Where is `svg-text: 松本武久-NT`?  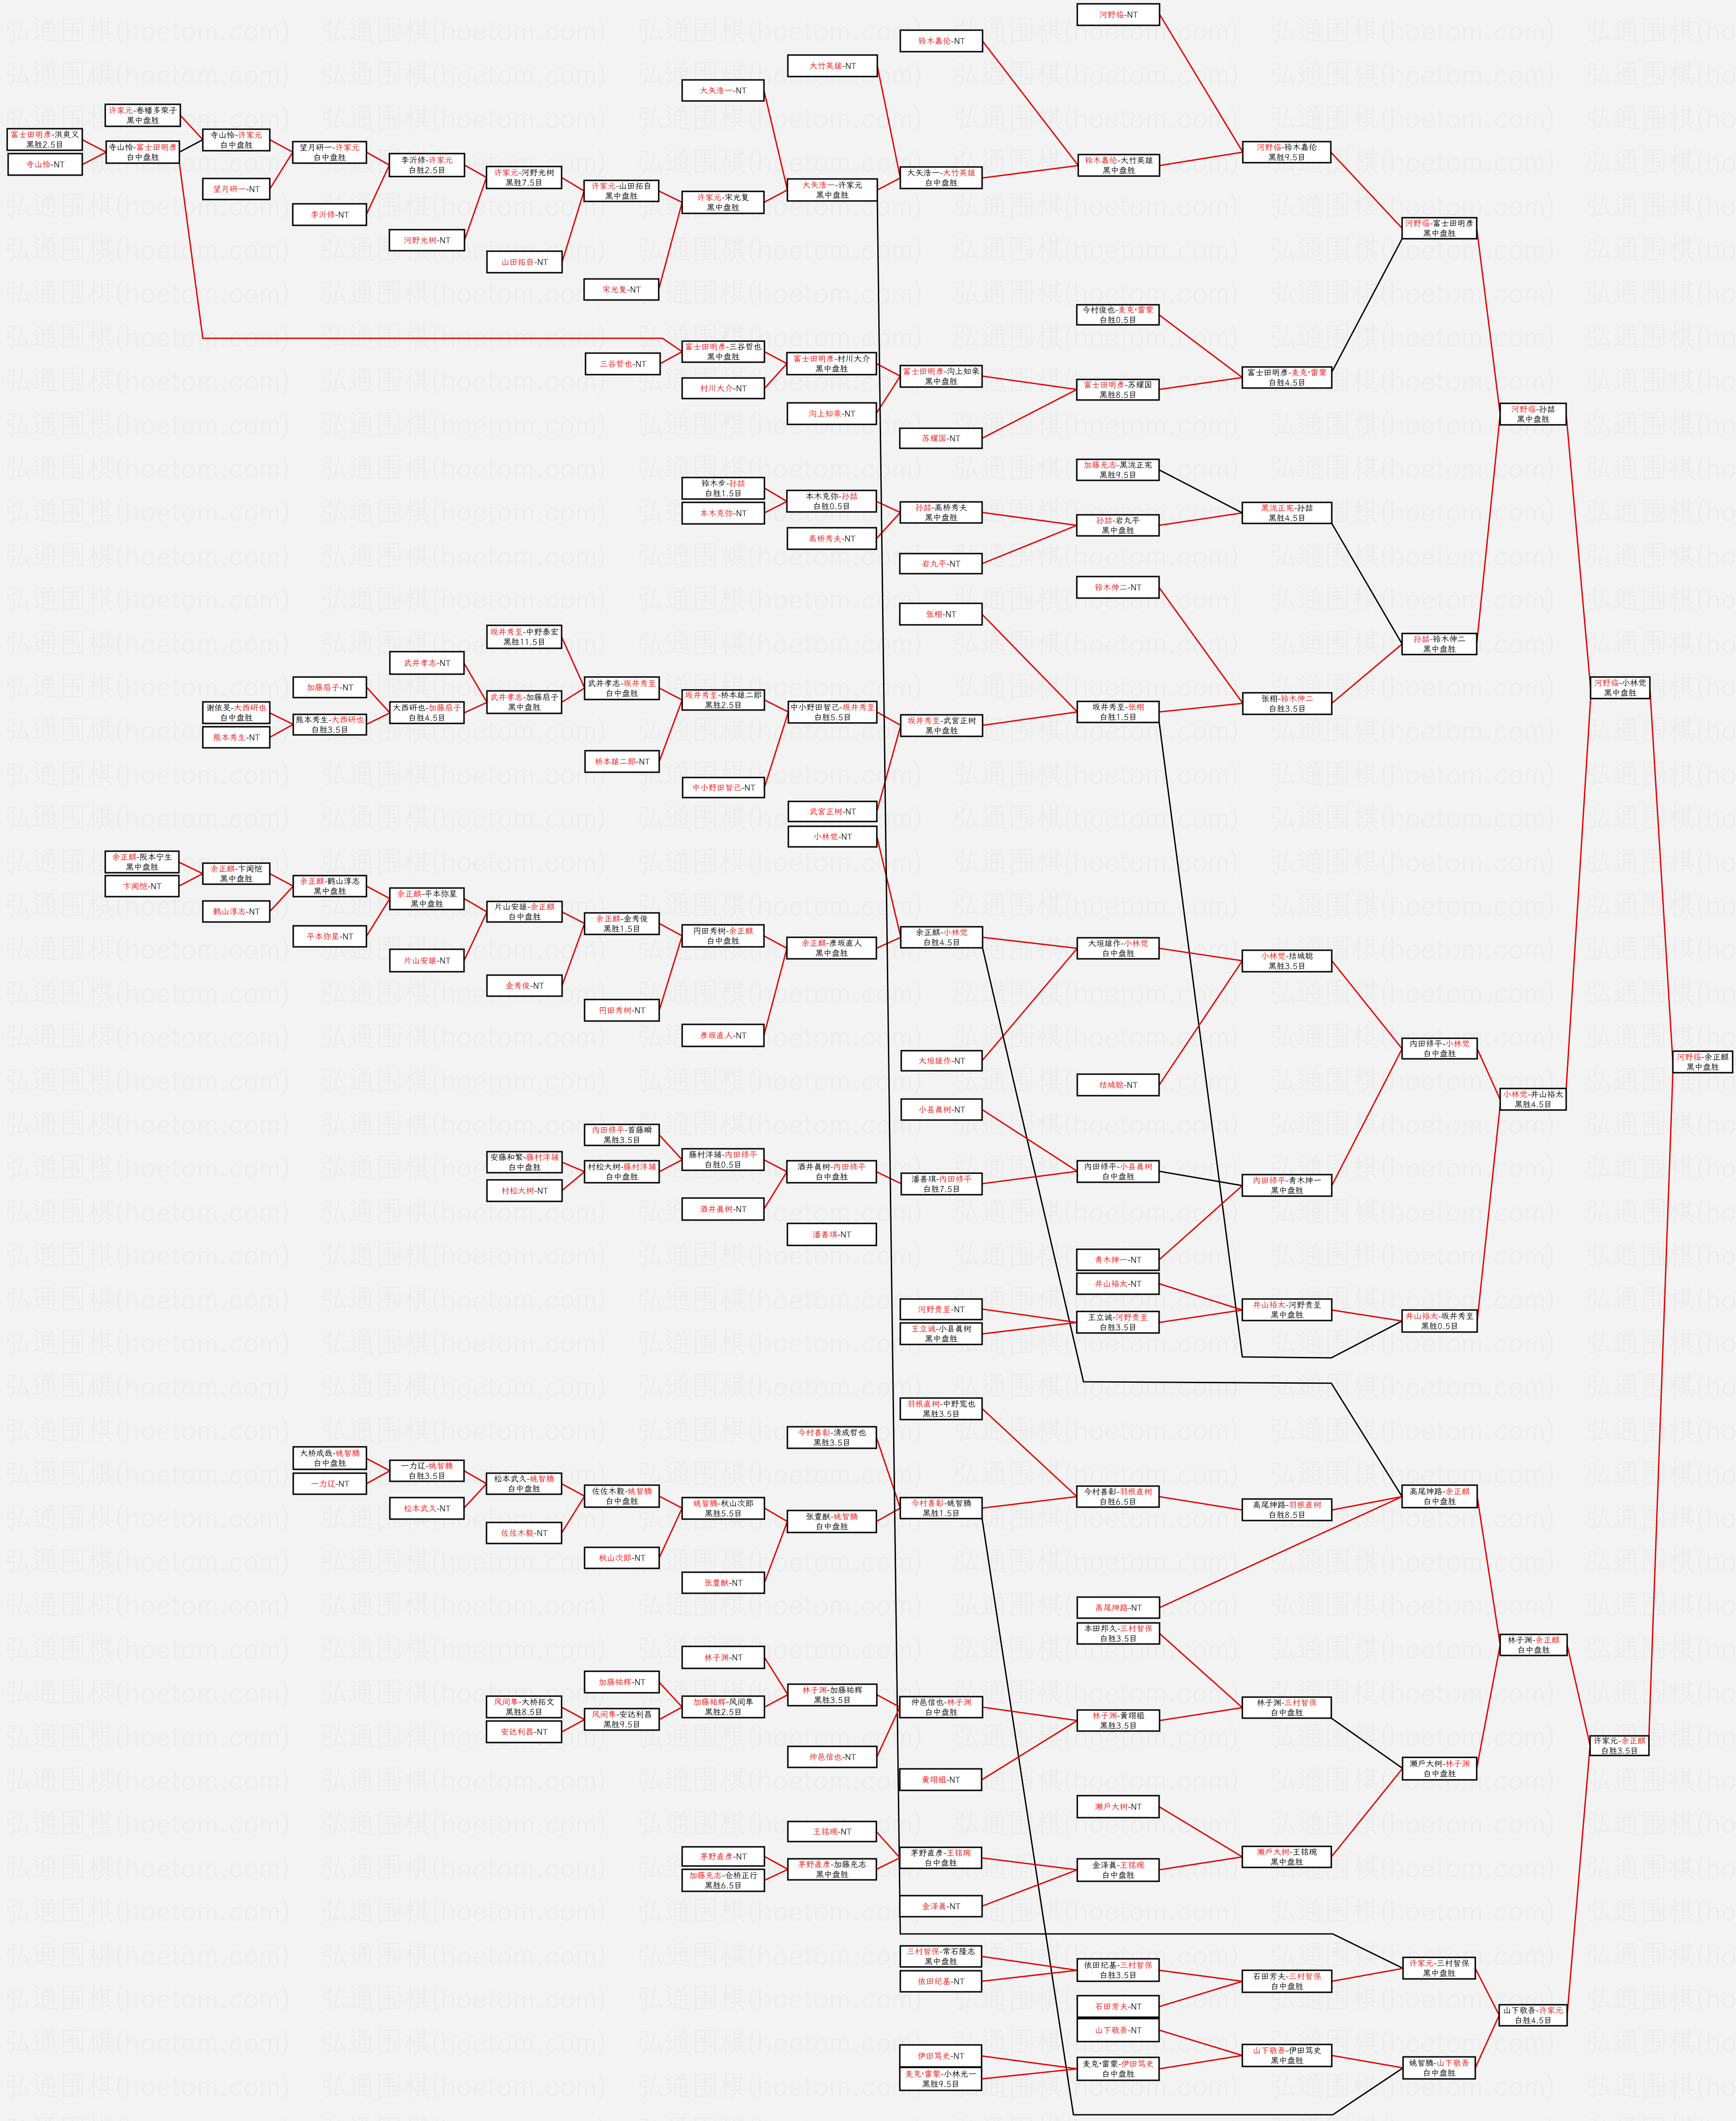
svg-text: 松本武久-NT is located at coordinates (427, 1509).